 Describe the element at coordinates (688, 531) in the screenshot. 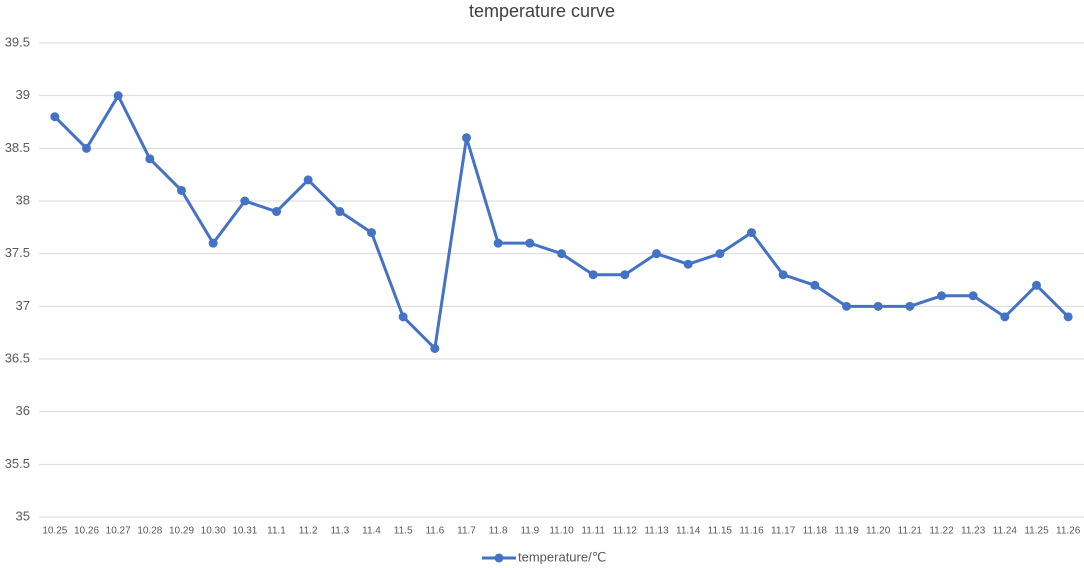

I see `x-tick-label: 11.14` at that location.